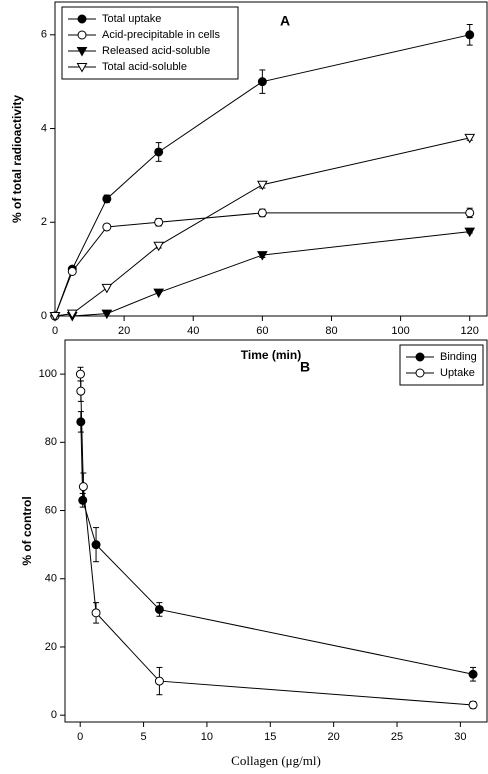 The image size is (488, 774). What do you see at coordinates (397, 737) in the screenshot?
I see `x-tick-label: 25` at bounding box center [397, 737].